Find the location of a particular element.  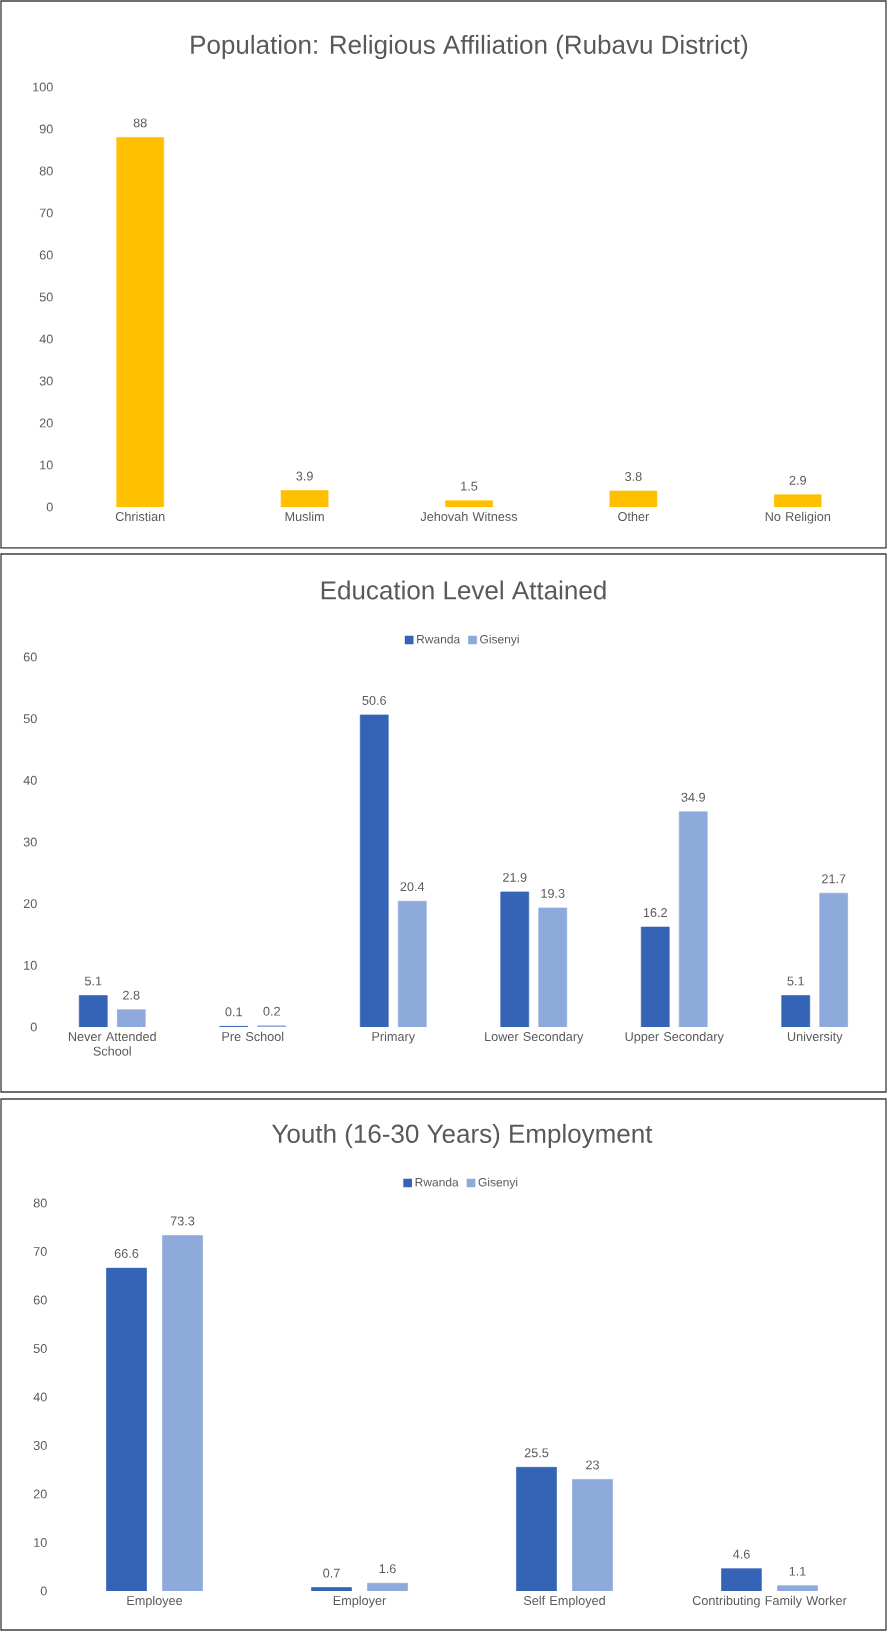

chart-title: Education Level Attained is located at coordinates (463, 590).